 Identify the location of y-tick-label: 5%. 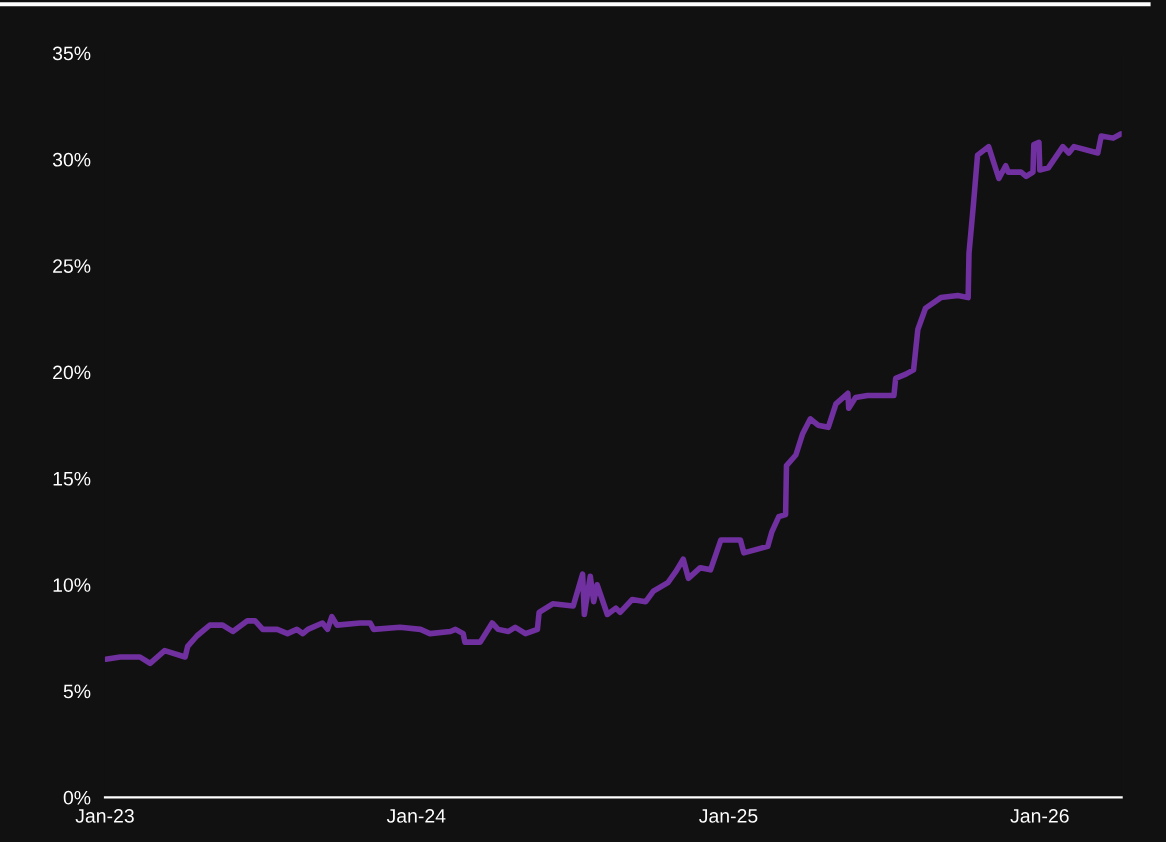
(77, 691).